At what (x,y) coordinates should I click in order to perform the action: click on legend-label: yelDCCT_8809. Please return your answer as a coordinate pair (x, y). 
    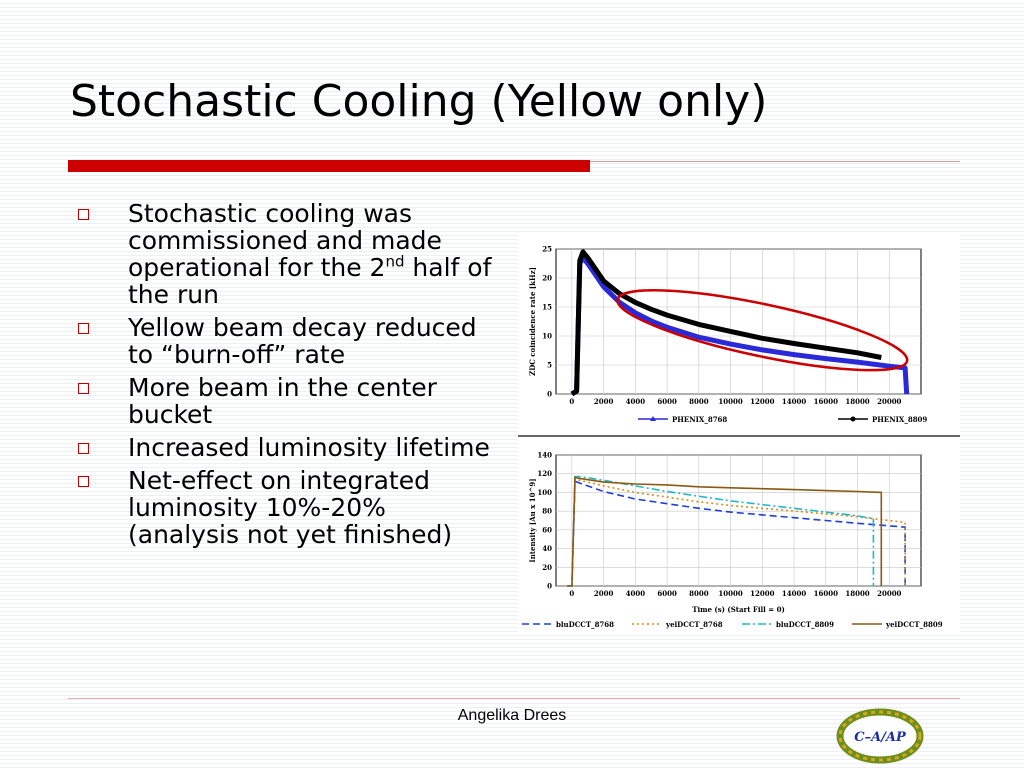
    Looking at the image, I should click on (914, 624).